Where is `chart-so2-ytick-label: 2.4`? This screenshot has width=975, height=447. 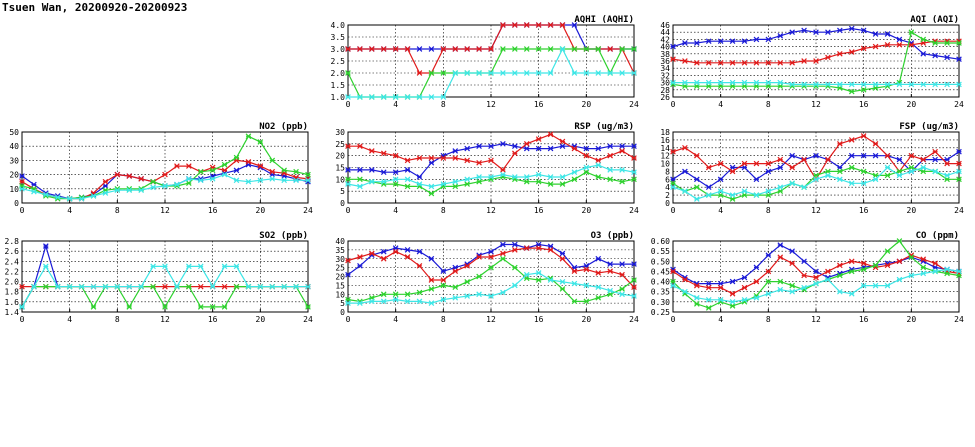 chart-so2-ytick-label: 2.4 is located at coordinates (12, 261).